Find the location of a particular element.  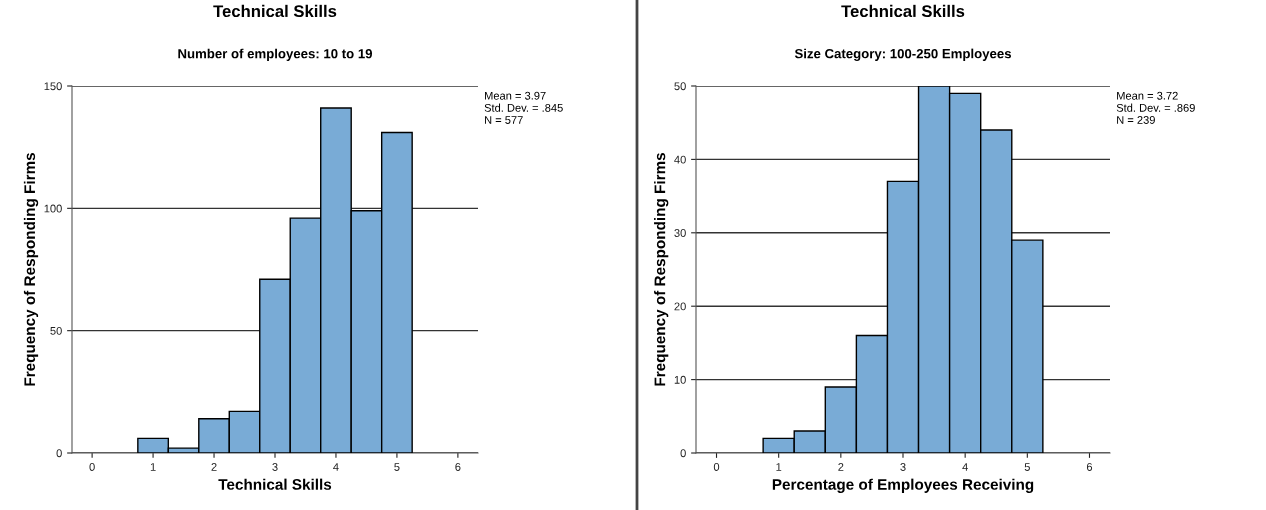

text: Std. Dev. = .869 is located at coordinates (1155, 107).